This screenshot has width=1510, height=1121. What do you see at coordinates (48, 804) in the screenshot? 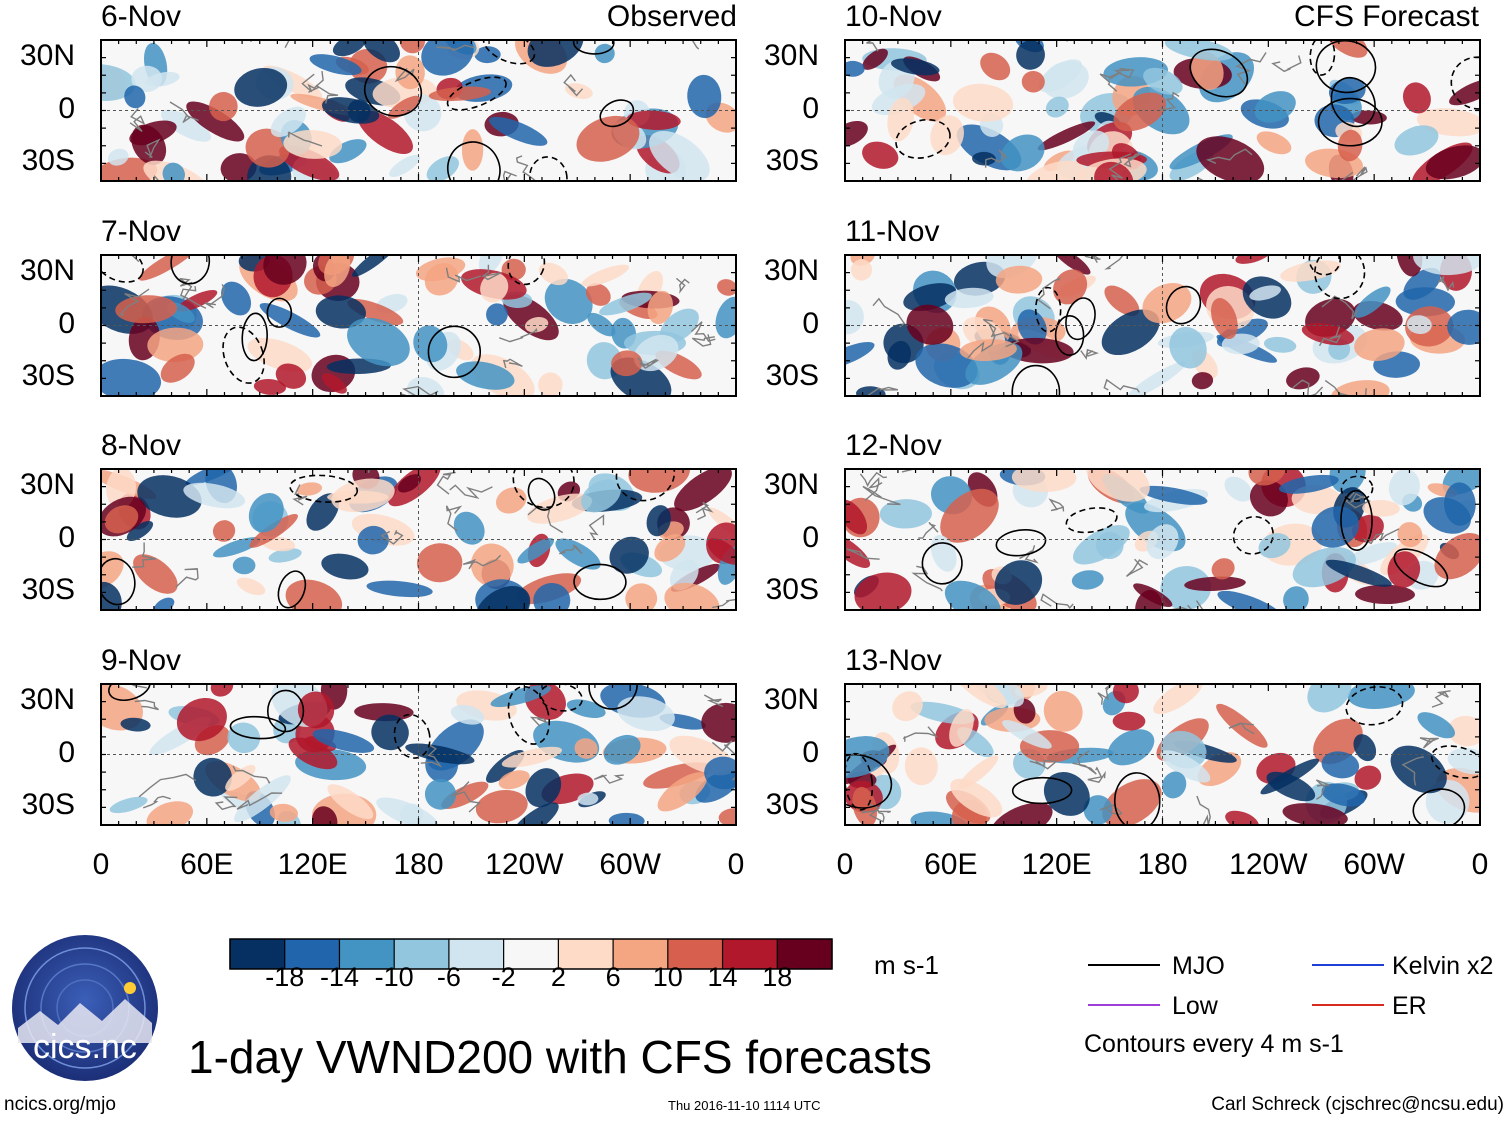
I see `y-tick-label: 30S` at bounding box center [48, 804].